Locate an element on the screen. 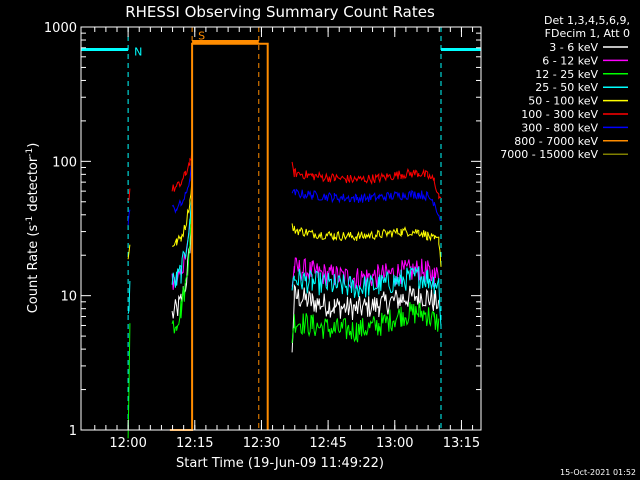 The height and width of the screenshot is (480, 640). x-tick-label-4: 13:00 is located at coordinates (394, 443).